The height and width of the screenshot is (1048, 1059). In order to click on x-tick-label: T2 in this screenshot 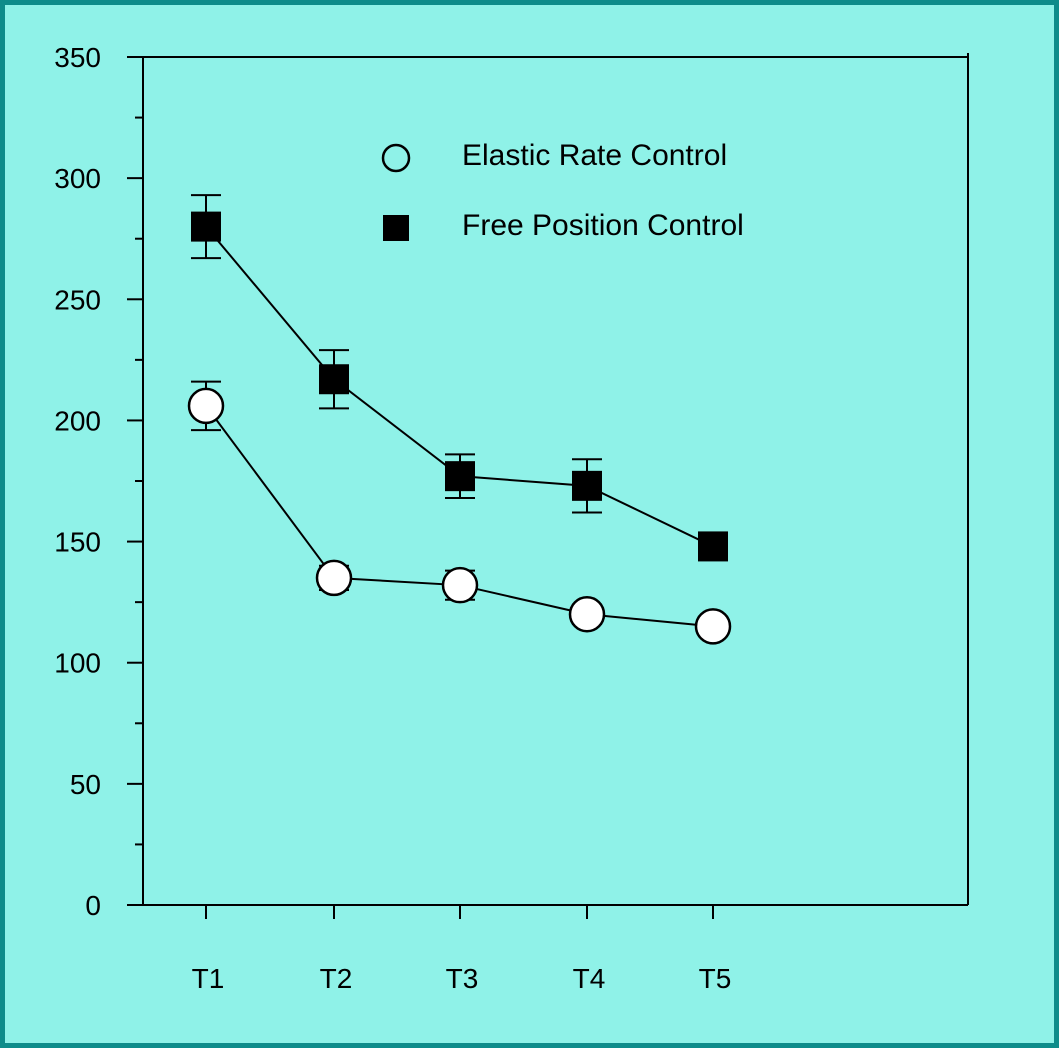, I will do `click(336, 978)`.